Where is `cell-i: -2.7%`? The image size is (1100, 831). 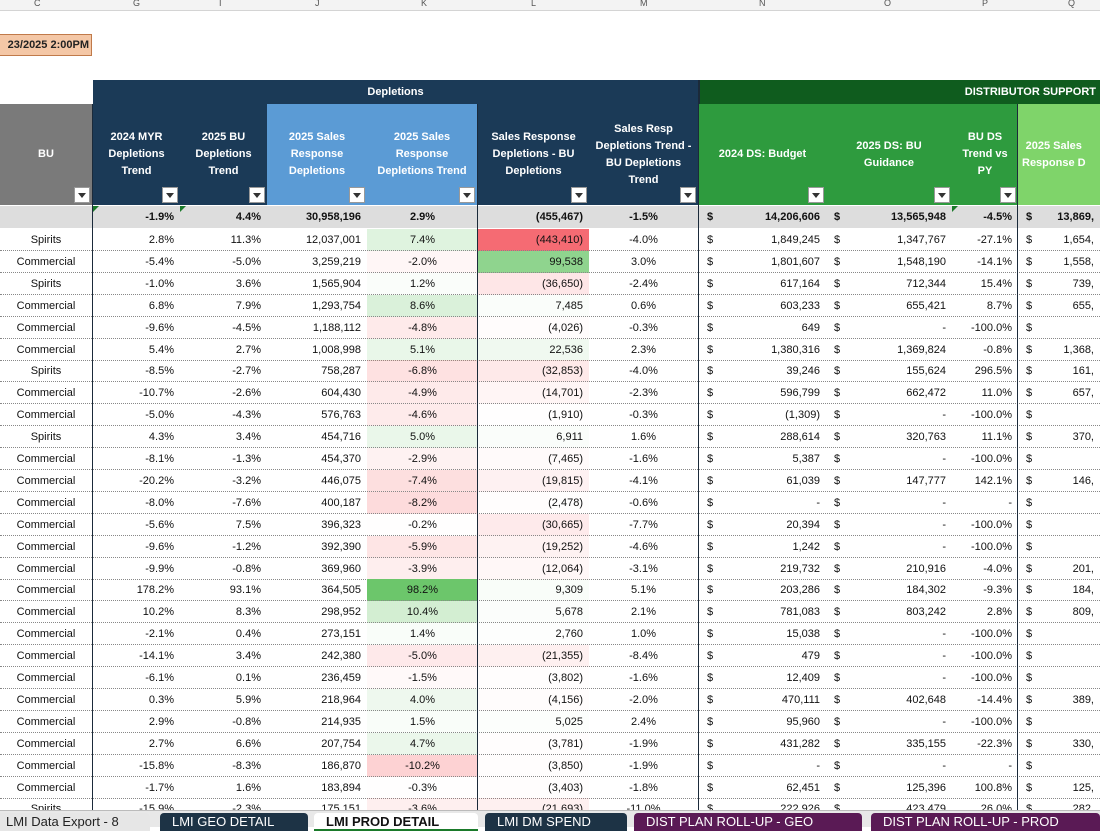
cell-i: -2.7% is located at coordinates (246, 371).